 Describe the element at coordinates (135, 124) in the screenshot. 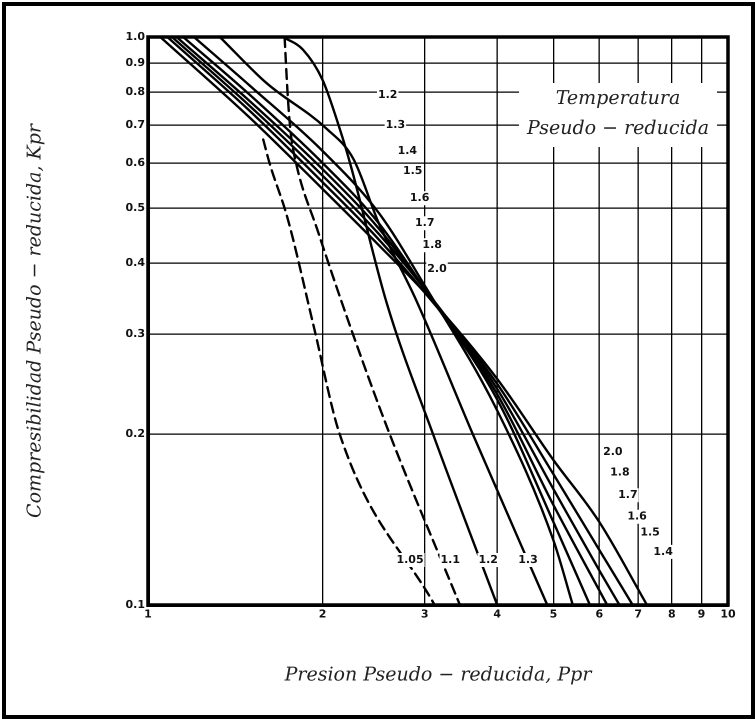

I see `y-tick-label: 0.7` at that location.